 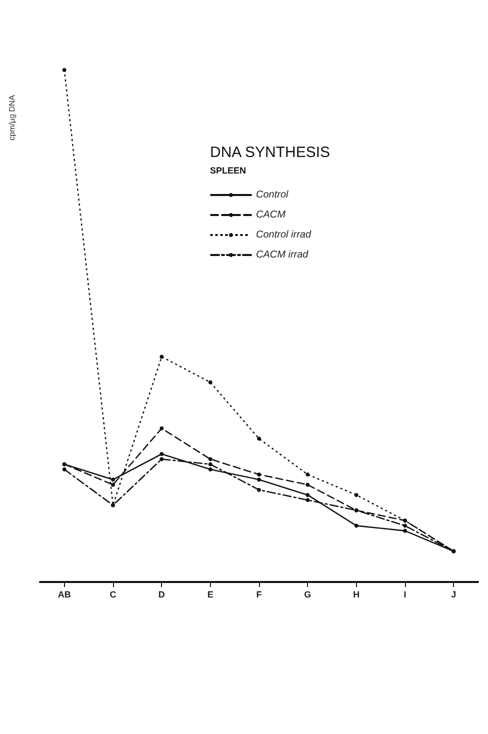 What do you see at coordinates (273, 195) in the screenshot?
I see `legend-label: Control` at bounding box center [273, 195].